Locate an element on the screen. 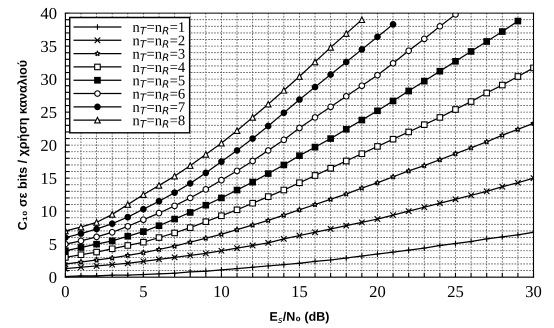 The width and height of the screenshot is (554, 328). y-tick-label: 25 is located at coordinates (48, 112).